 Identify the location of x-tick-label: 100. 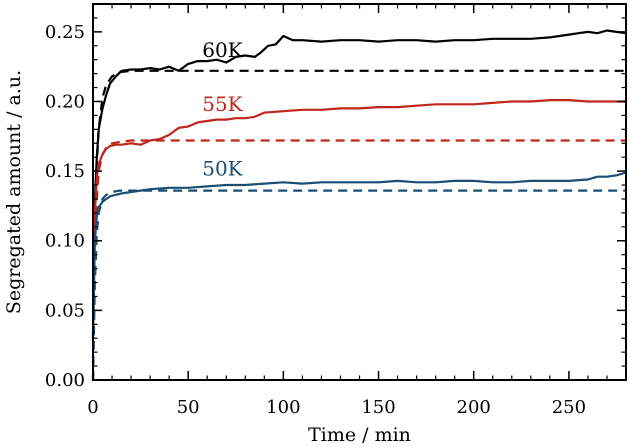
(283, 407).